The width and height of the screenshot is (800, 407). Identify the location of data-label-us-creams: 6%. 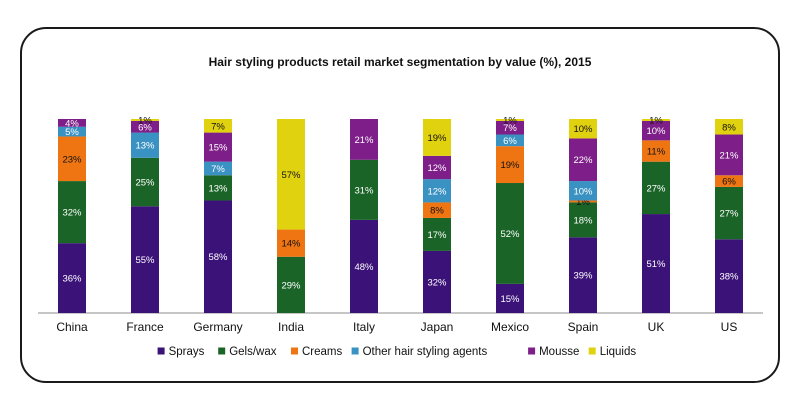
(729, 182).